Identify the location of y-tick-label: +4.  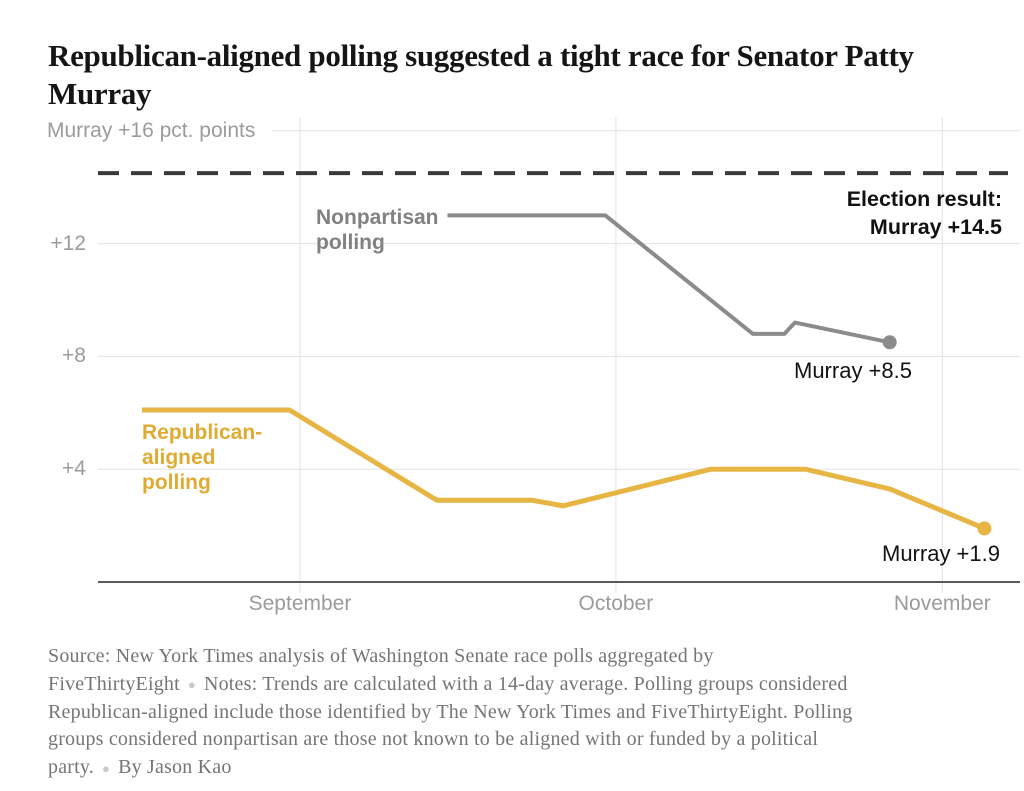
(74, 469).